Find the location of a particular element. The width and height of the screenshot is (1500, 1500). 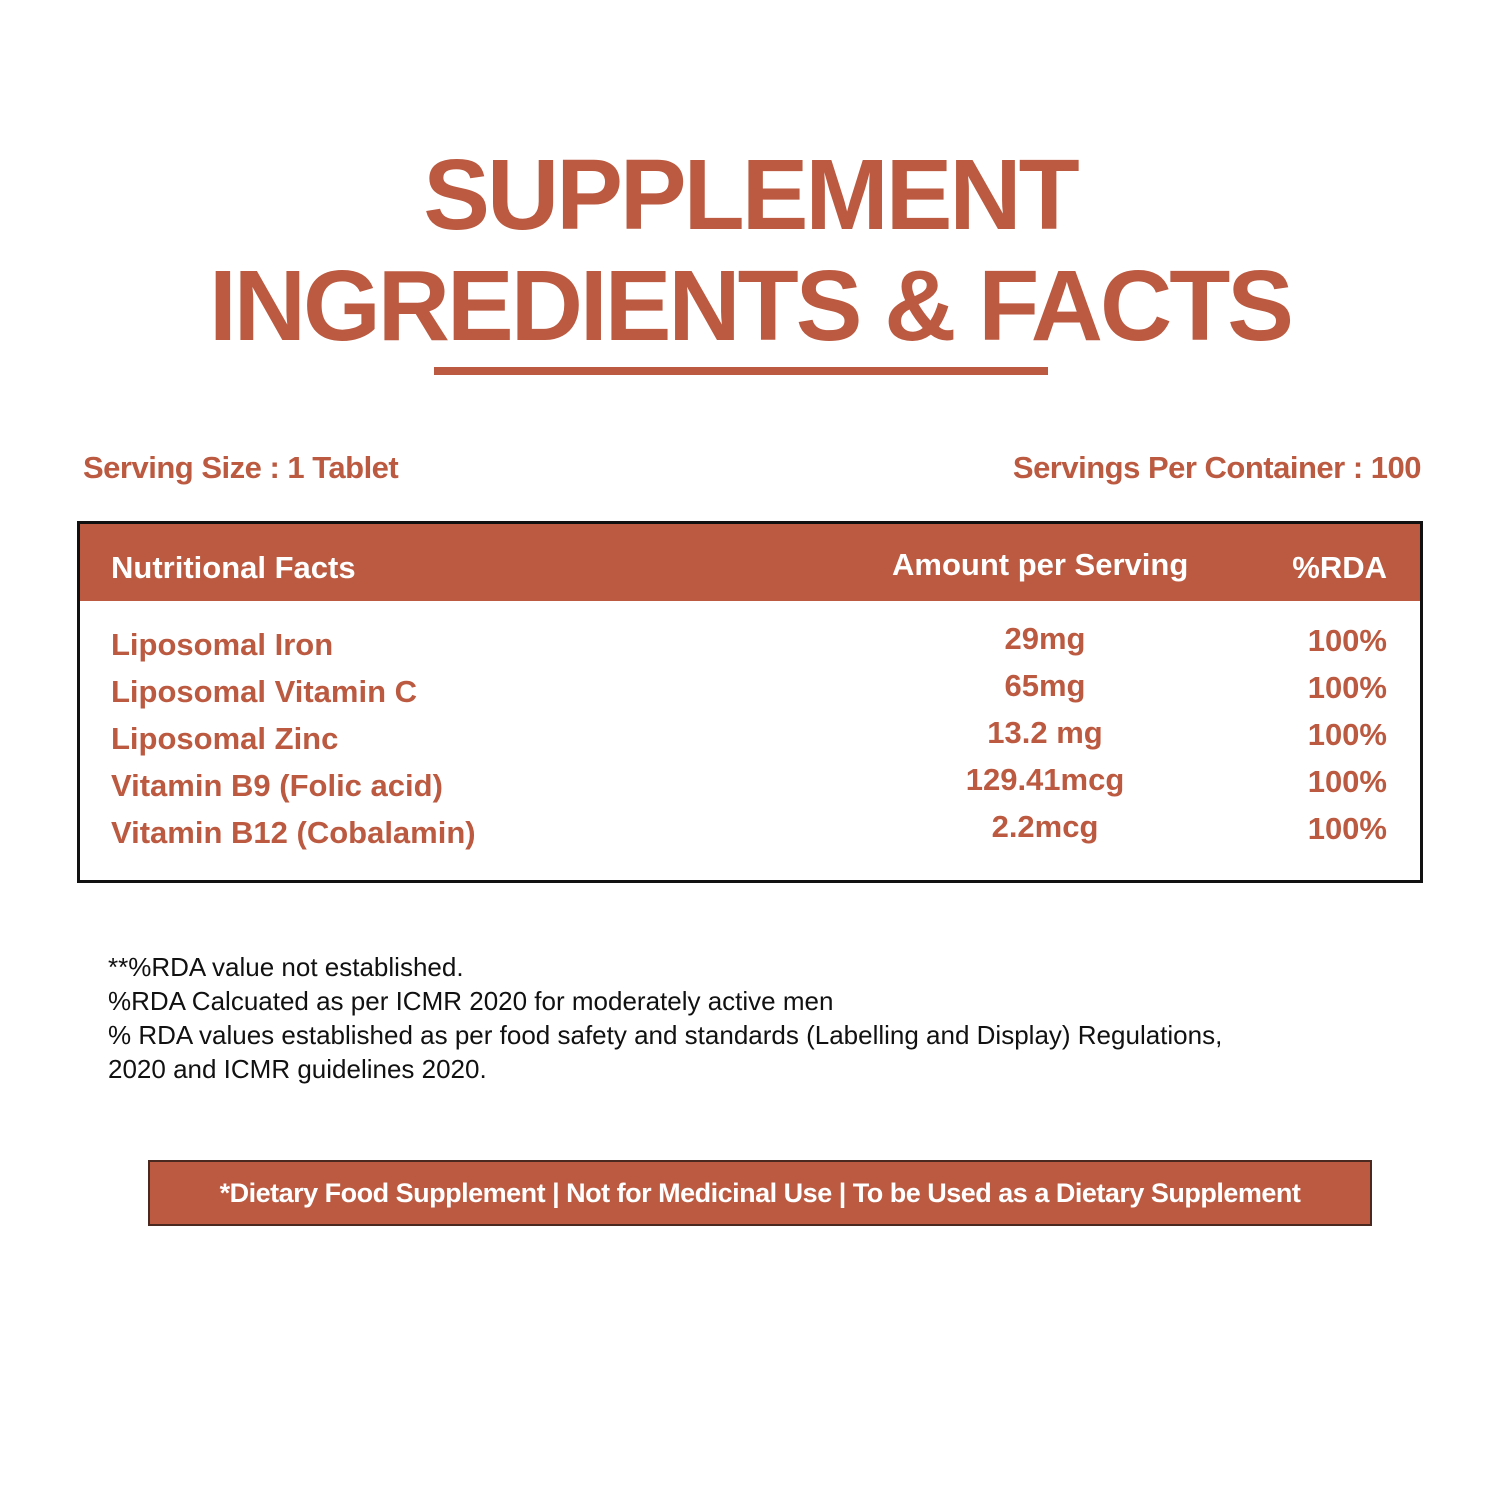

footnote: 2020 and ICMR guidelines 2020. is located at coordinates (297, 1069).